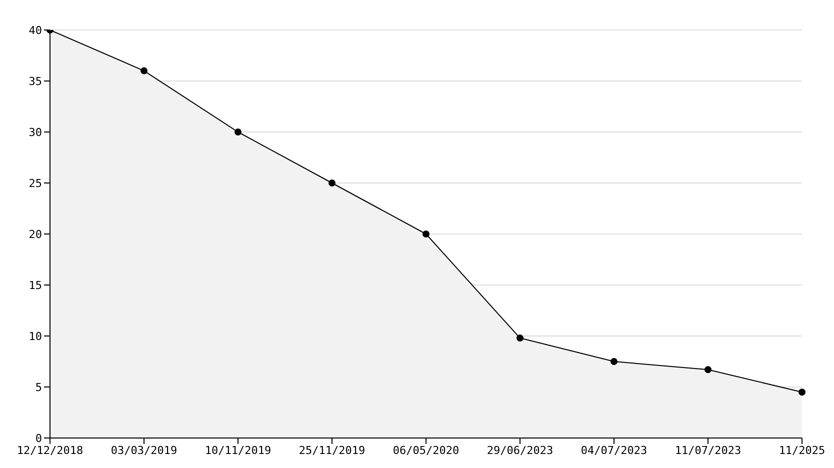  I want to click on y-tick-label: 10, so click(35, 336).